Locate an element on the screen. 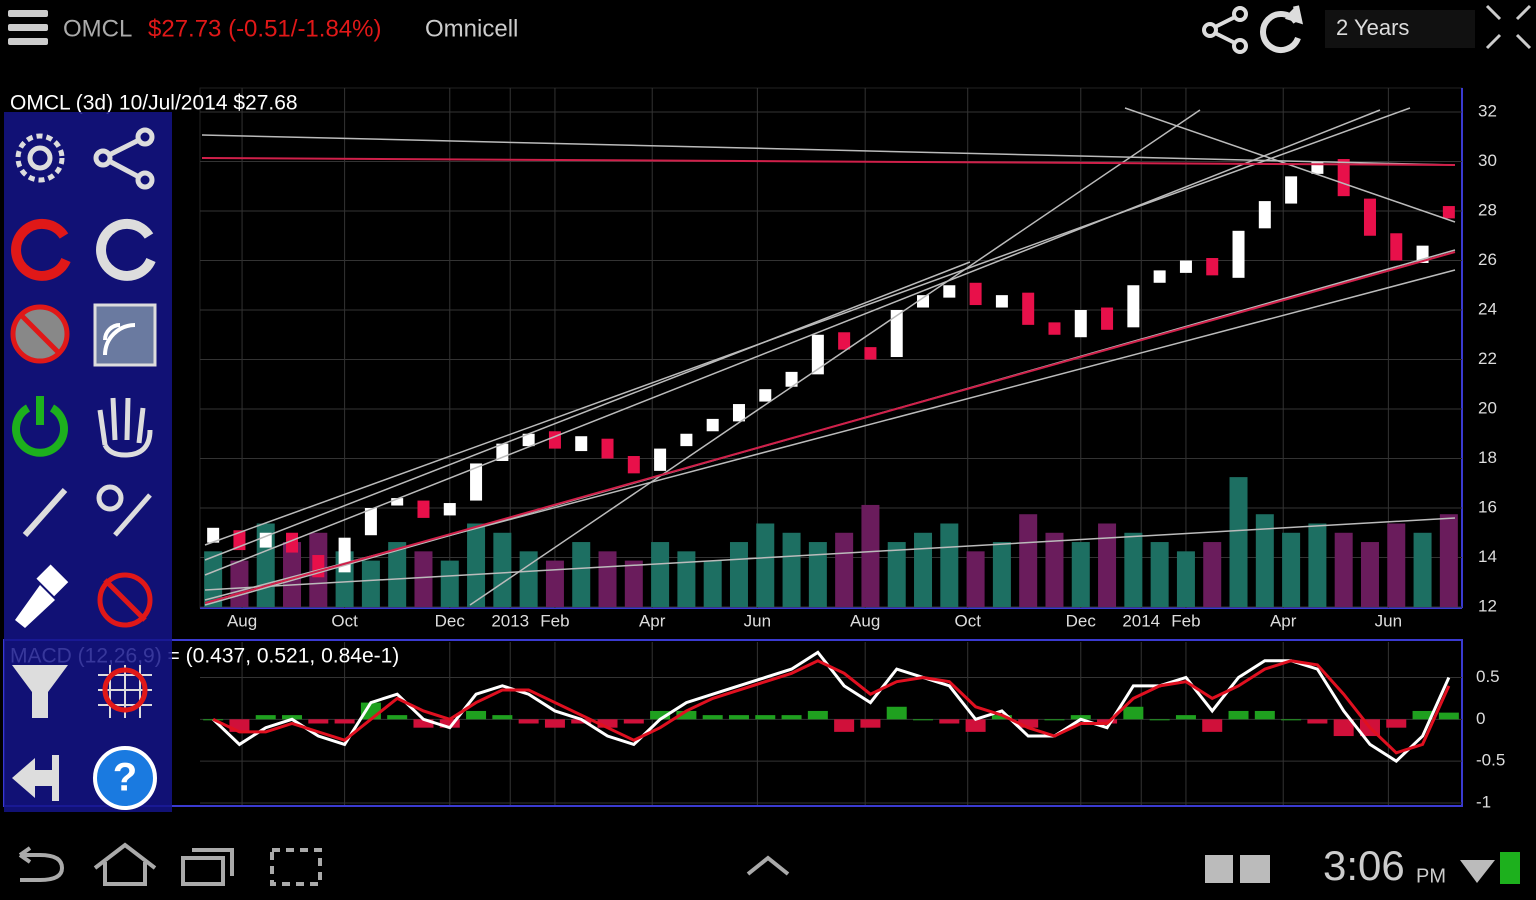 The width and height of the screenshot is (1536, 900). macd-line is located at coordinates (831, 707).